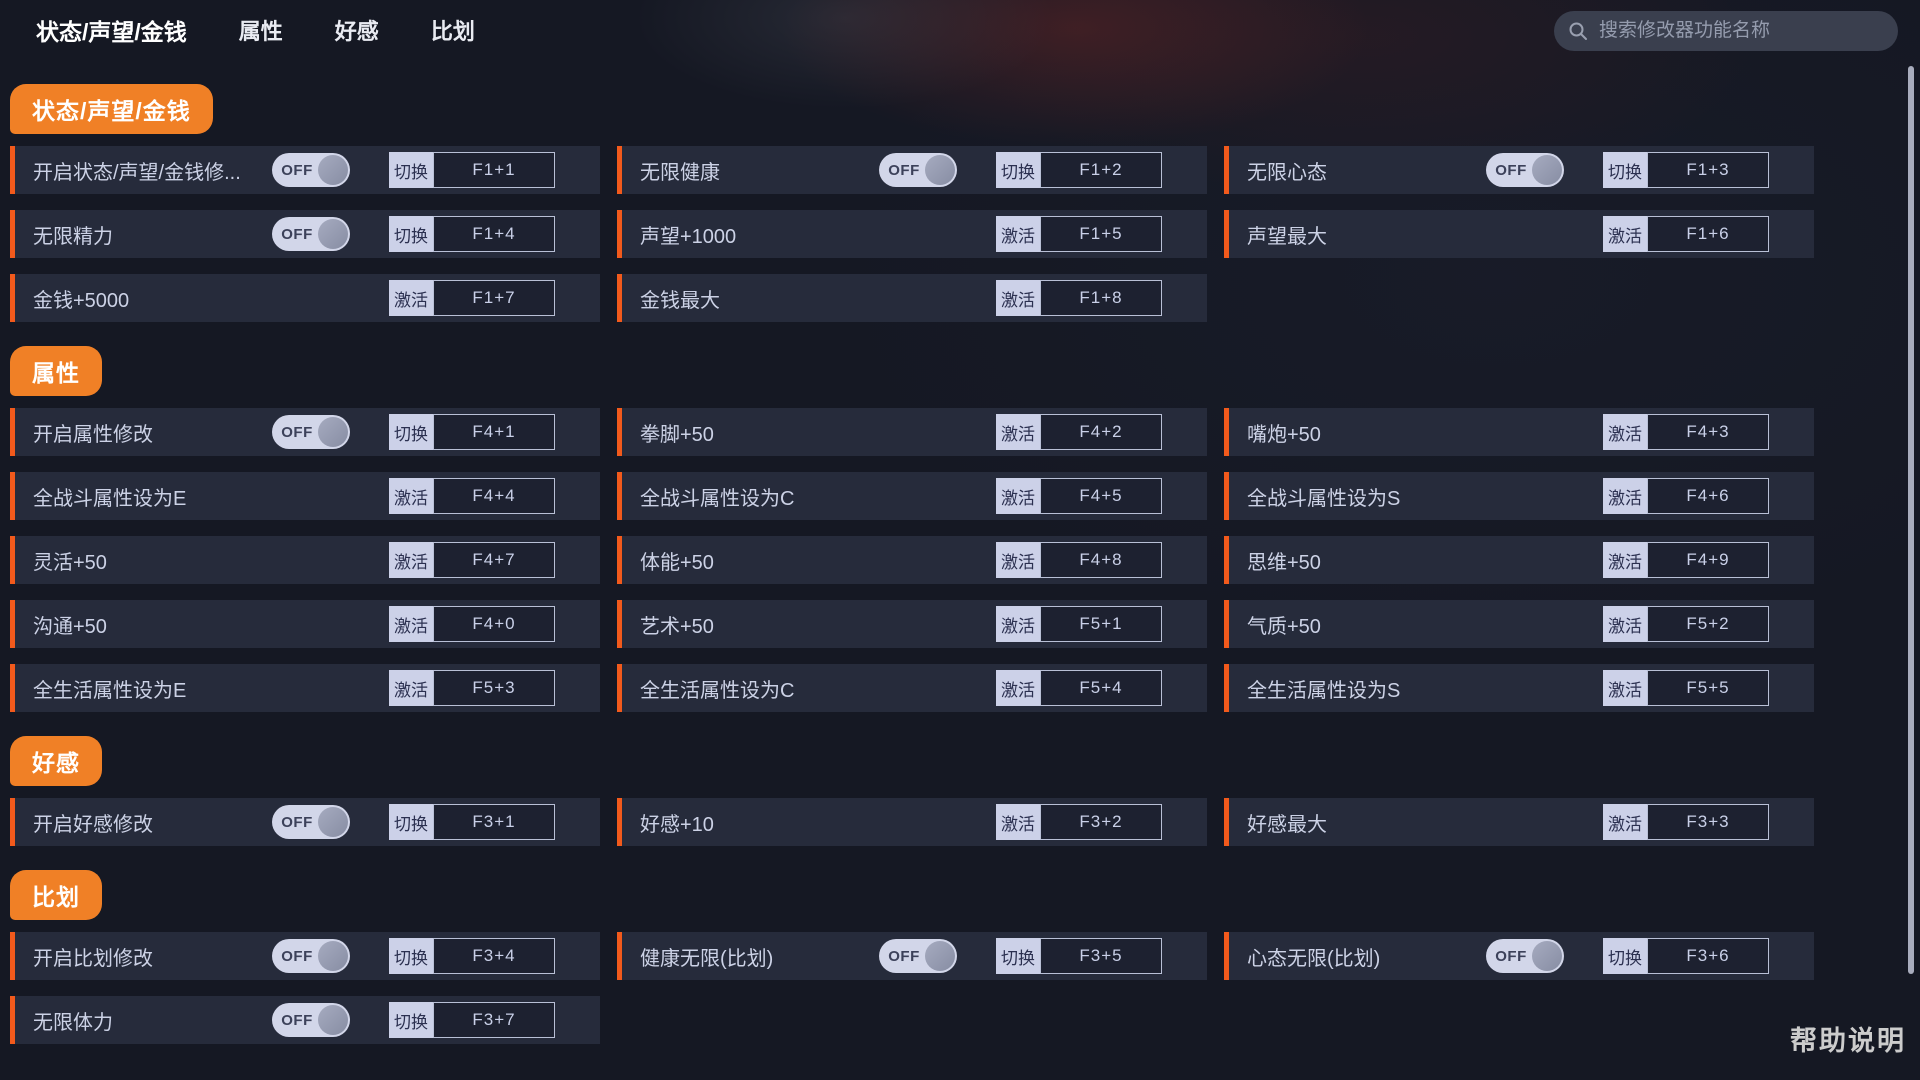  What do you see at coordinates (70, 562) in the screenshot?
I see `feature-label: 灵活+50` at bounding box center [70, 562].